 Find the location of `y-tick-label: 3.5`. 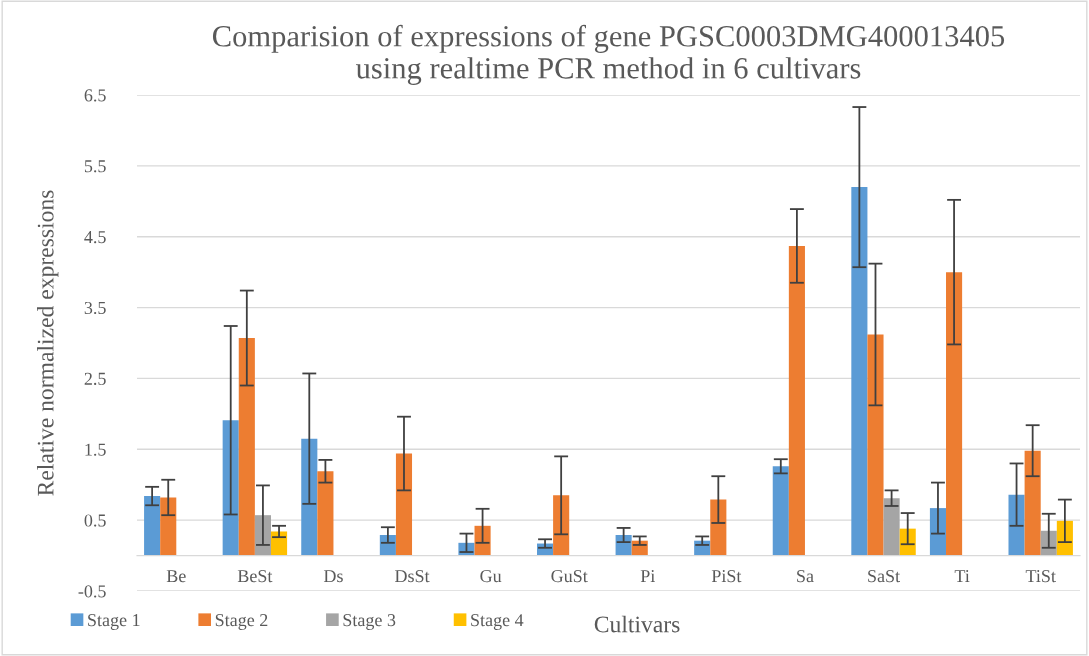

y-tick-label: 3.5 is located at coordinates (95, 308).